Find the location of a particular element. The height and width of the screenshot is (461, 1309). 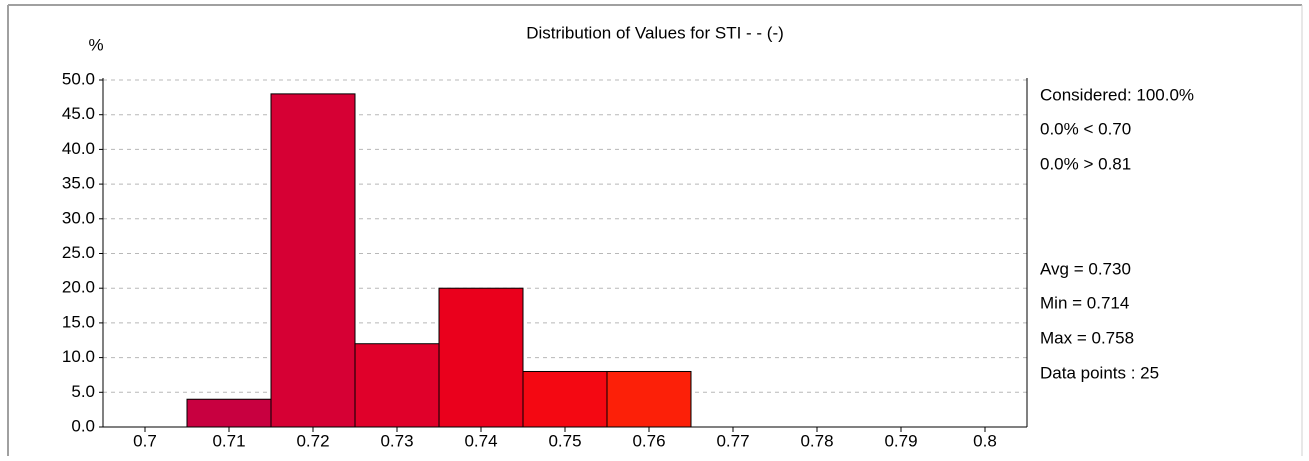

y-tick-label: 50.0 is located at coordinates (78, 78).